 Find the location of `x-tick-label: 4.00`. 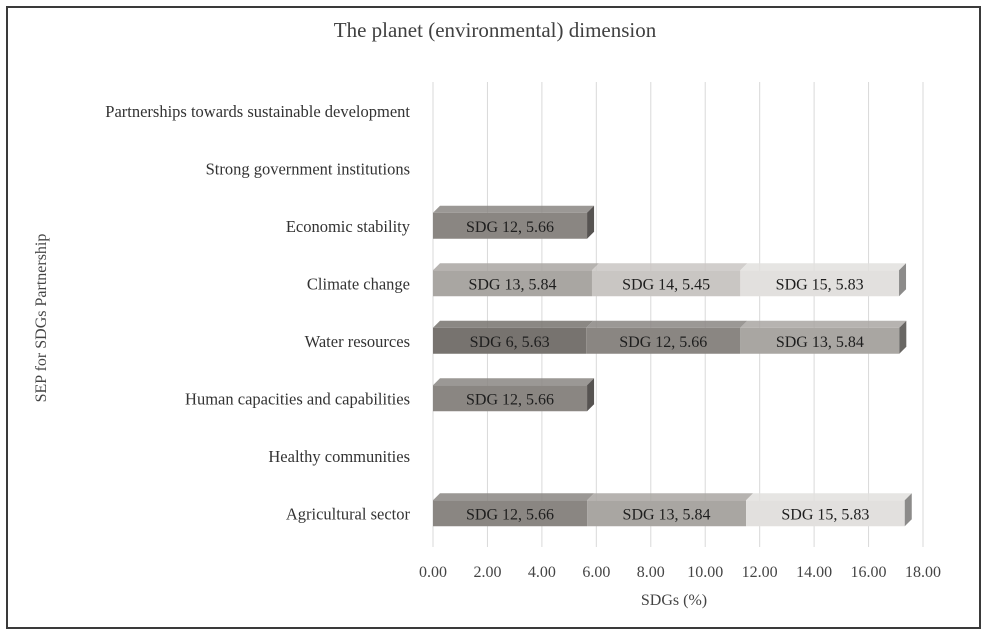

x-tick-label: 4.00 is located at coordinates (542, 572).